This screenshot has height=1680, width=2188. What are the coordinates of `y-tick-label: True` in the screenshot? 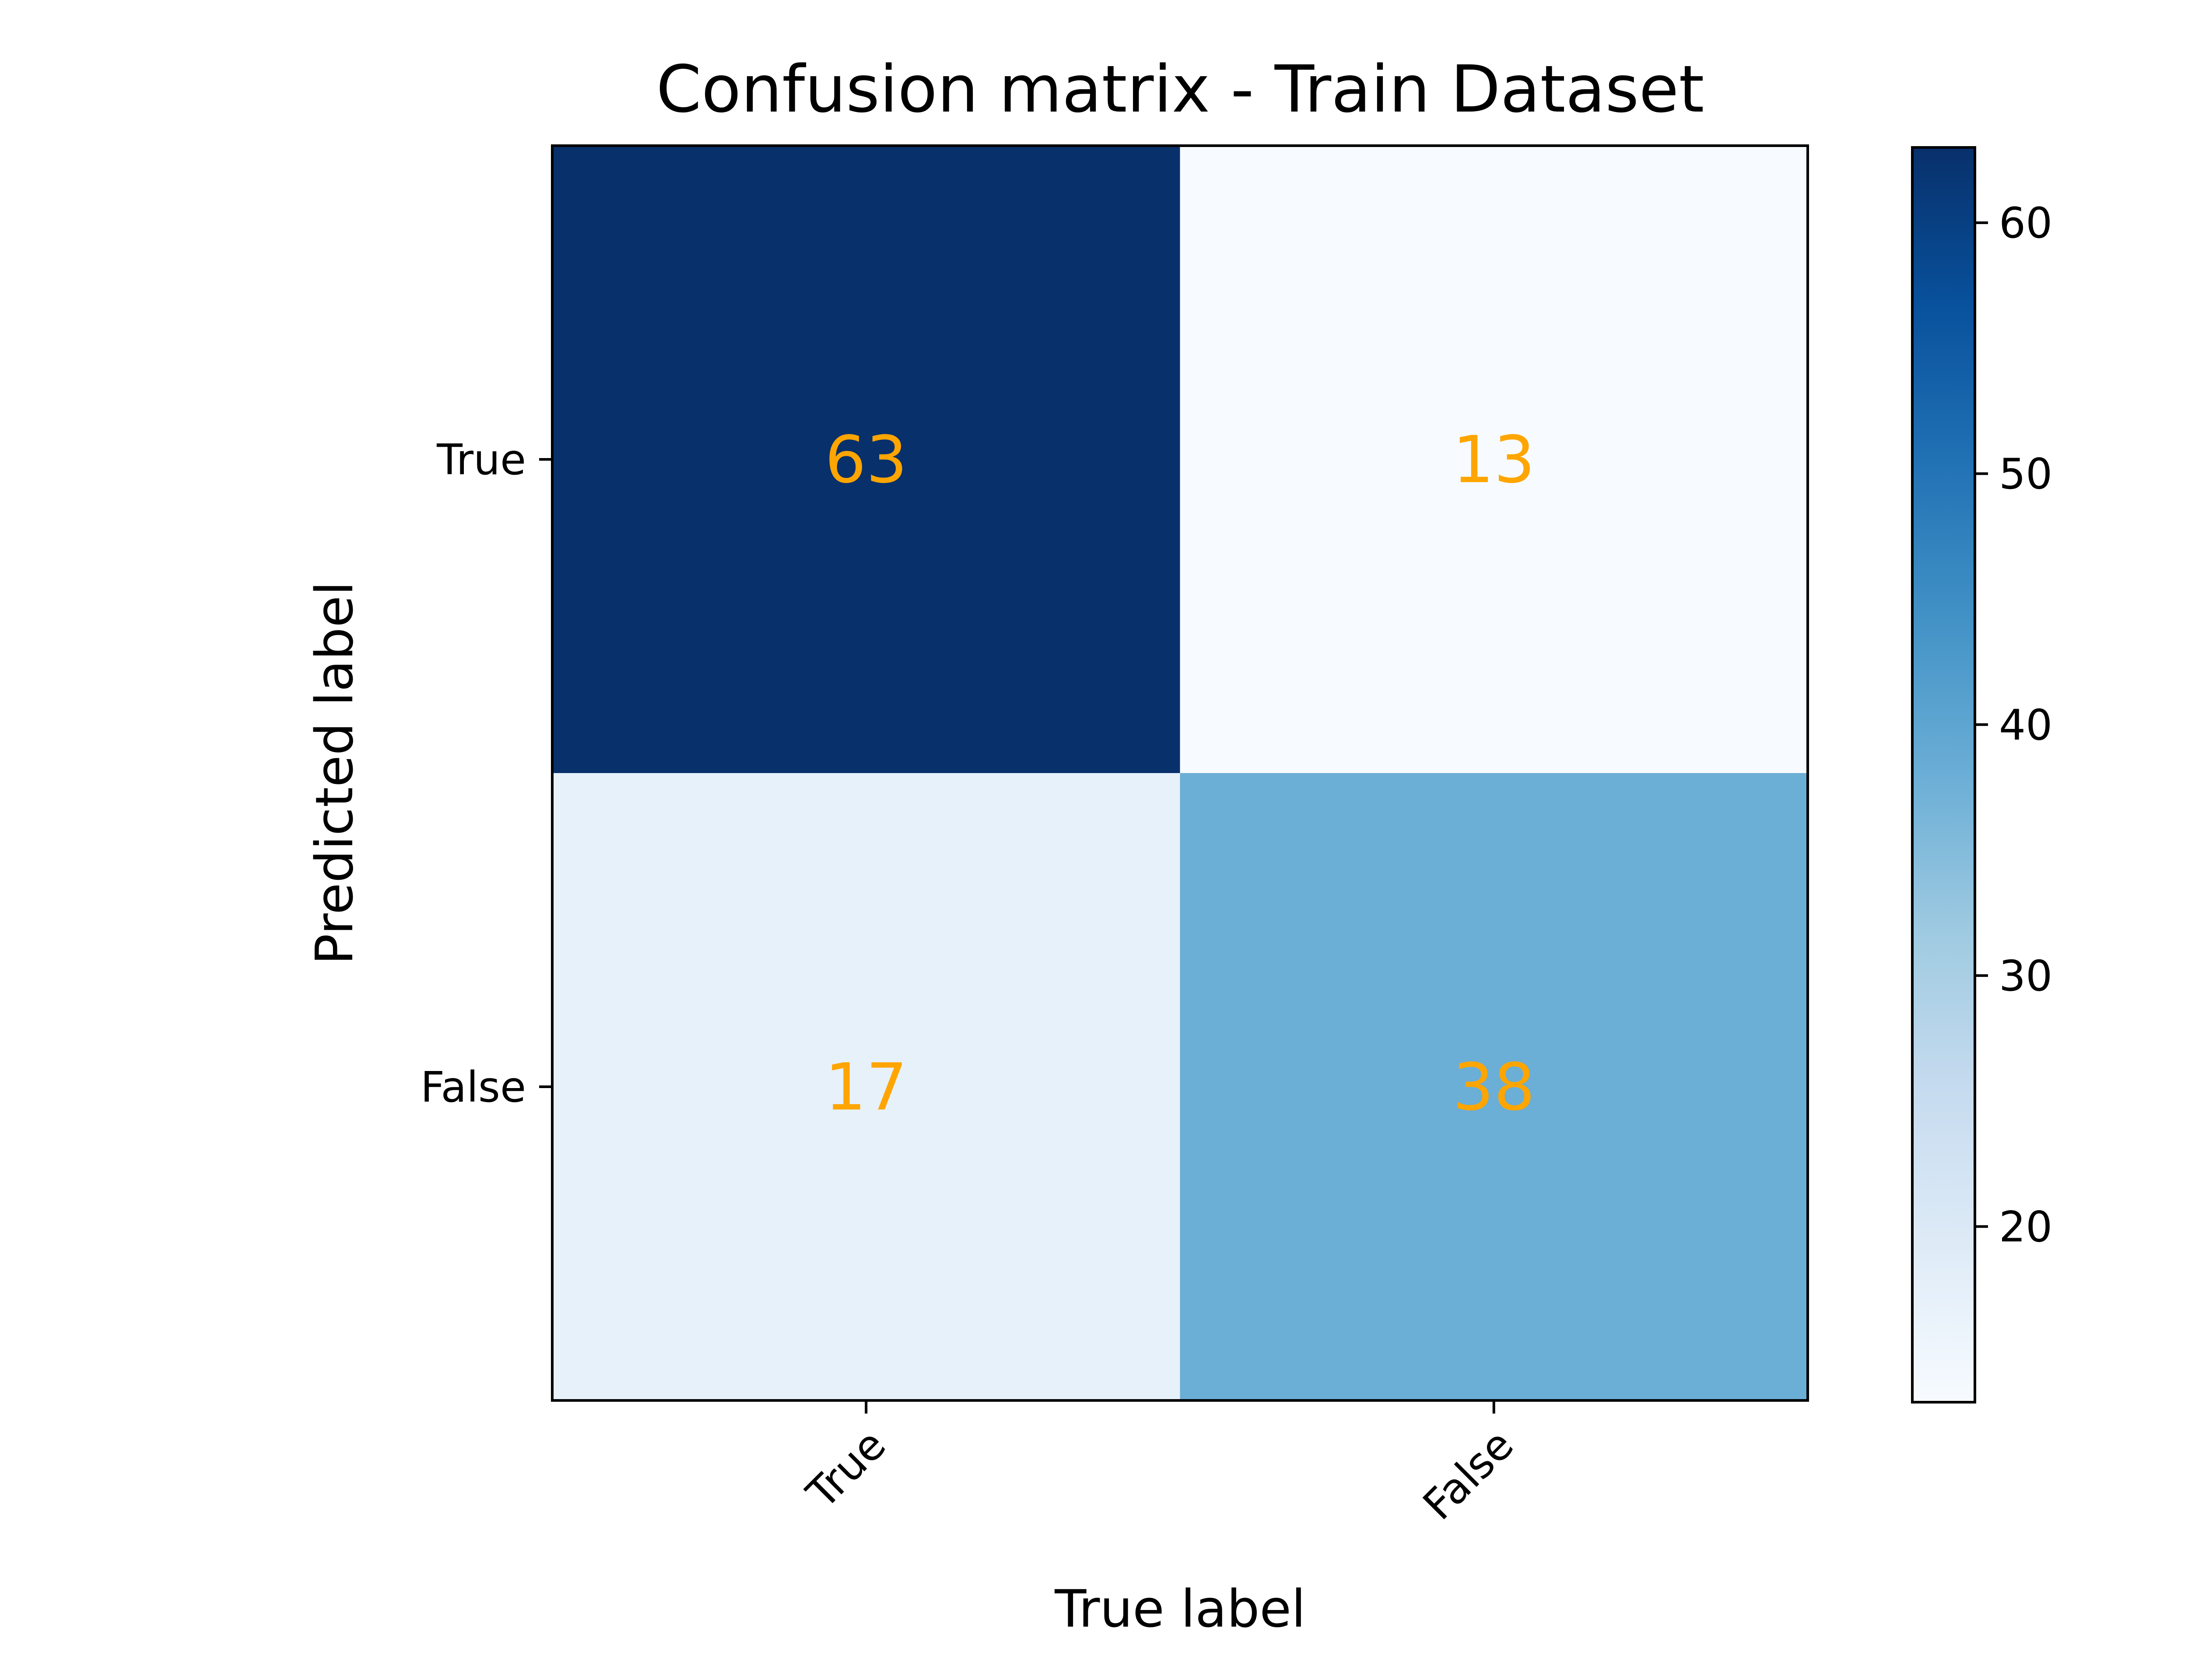 It's located at (481, 459).